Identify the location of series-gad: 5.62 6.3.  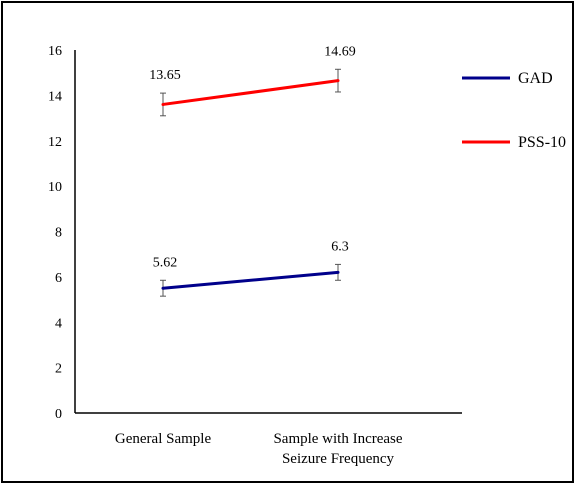
(251, 268).